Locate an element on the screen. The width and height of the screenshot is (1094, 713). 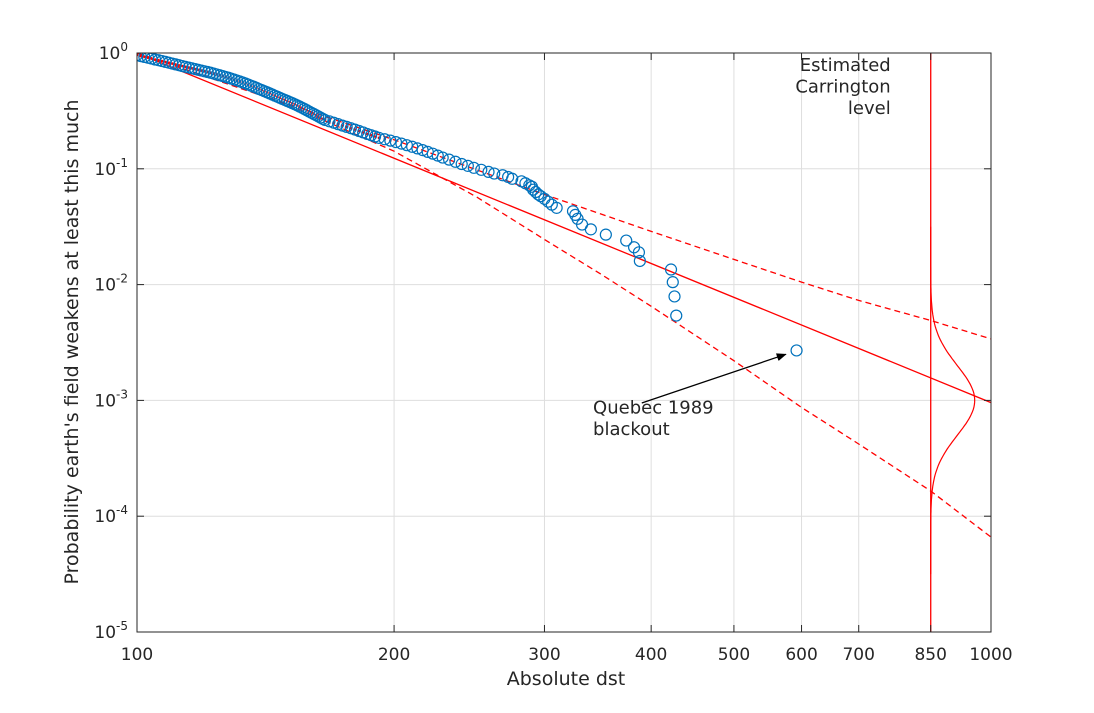
x-tick-label: 100 is located at coordinates (137, 655).